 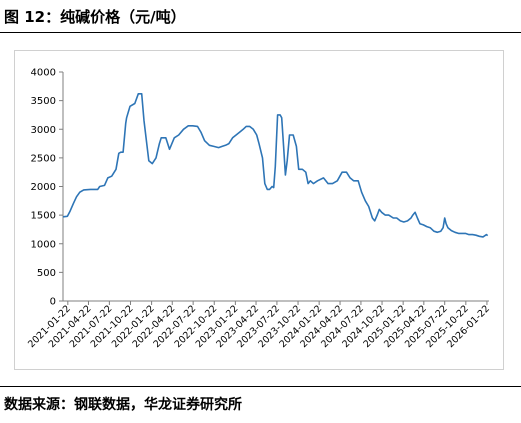 What do you see at coordinates (43, 187) in the screenshot?
I see `y-tick-label: 2000` at bounding box center [43, 187].